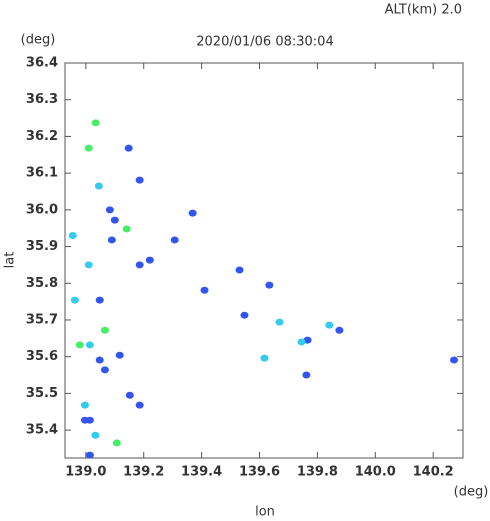  I want to click on x-tick-label: 139.0, so click(85, 472).